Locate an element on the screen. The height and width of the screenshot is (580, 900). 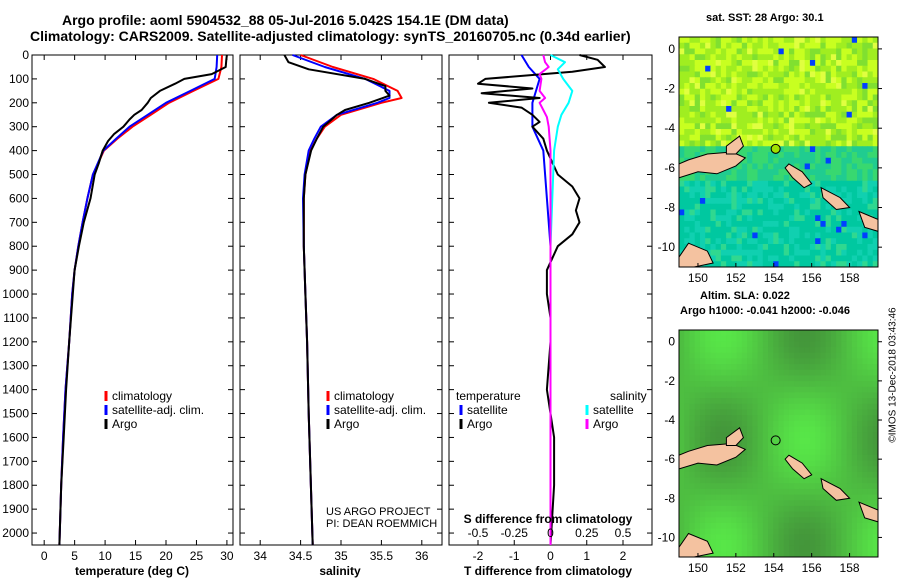
x-tick-label: 25 is located at coordinates (197, 556).